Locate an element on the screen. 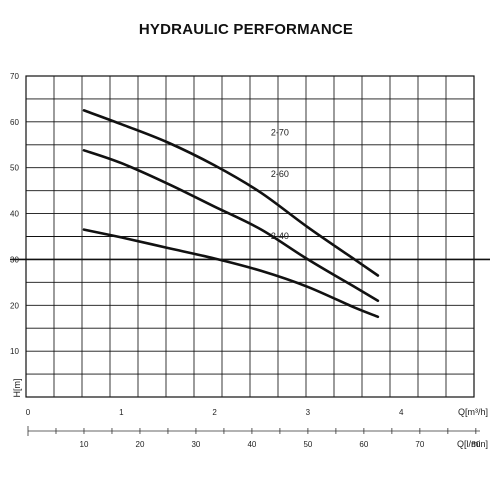 The height and width of the screenshot is (500, 500). x-tick-label-lmin: 20 is located at coordinates (140, 444).